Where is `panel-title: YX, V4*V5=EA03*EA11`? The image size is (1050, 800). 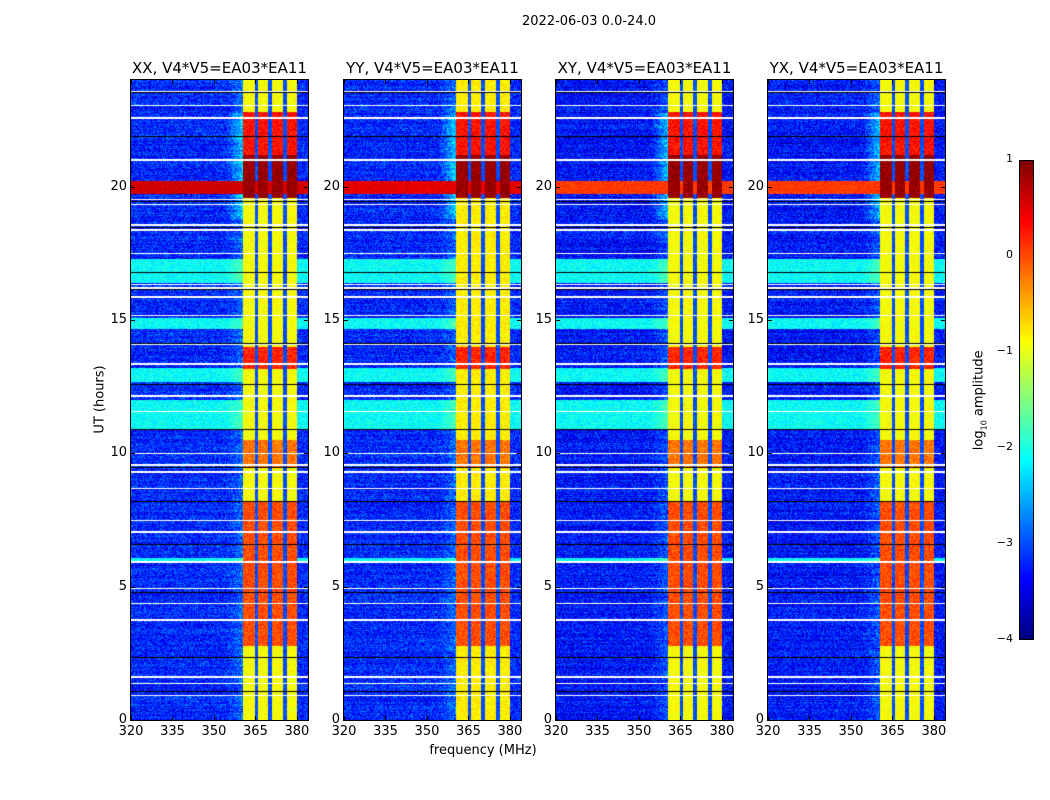
panel-title: YX, V4*V5=EA03*EA11 is located at coordinates (856, 68).